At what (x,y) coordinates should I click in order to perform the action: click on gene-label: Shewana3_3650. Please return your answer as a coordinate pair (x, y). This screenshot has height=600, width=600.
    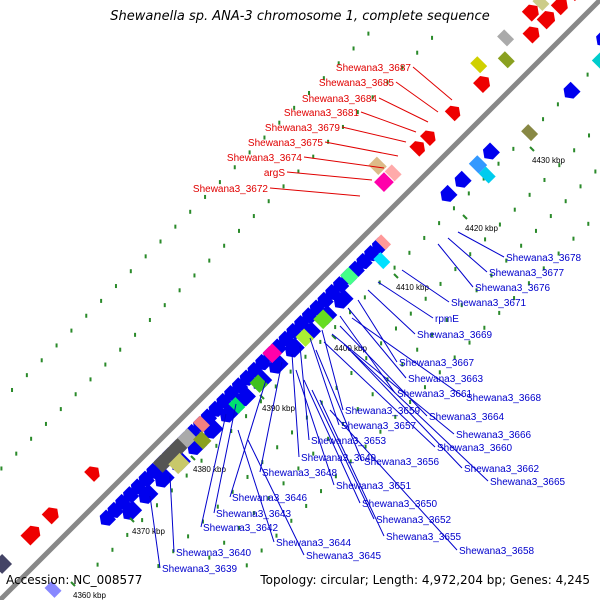
    Looking at the image, I should click on (400, 504).